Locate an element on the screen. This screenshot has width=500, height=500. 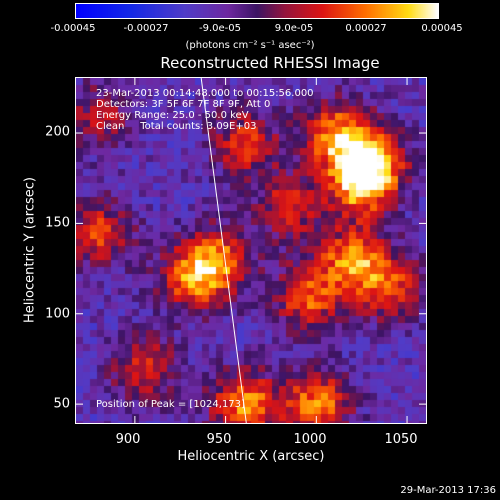
annotation-detectors: Detectors: 3F 5F 6F 7F 8F 9F, Att 0 is located at coordinates (183, 104).